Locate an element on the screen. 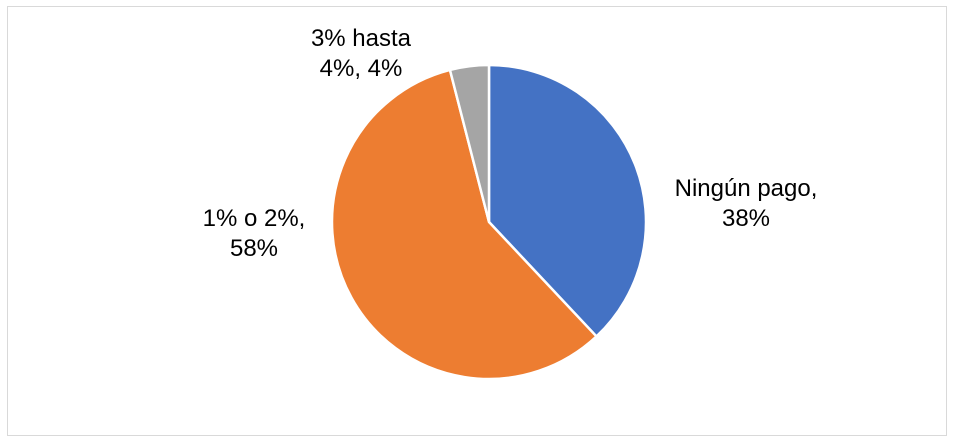 Image resolution: width=956 pixels, height=436 pixels. slice-label-line: 3% hasta is located at coordinates (361, 38).